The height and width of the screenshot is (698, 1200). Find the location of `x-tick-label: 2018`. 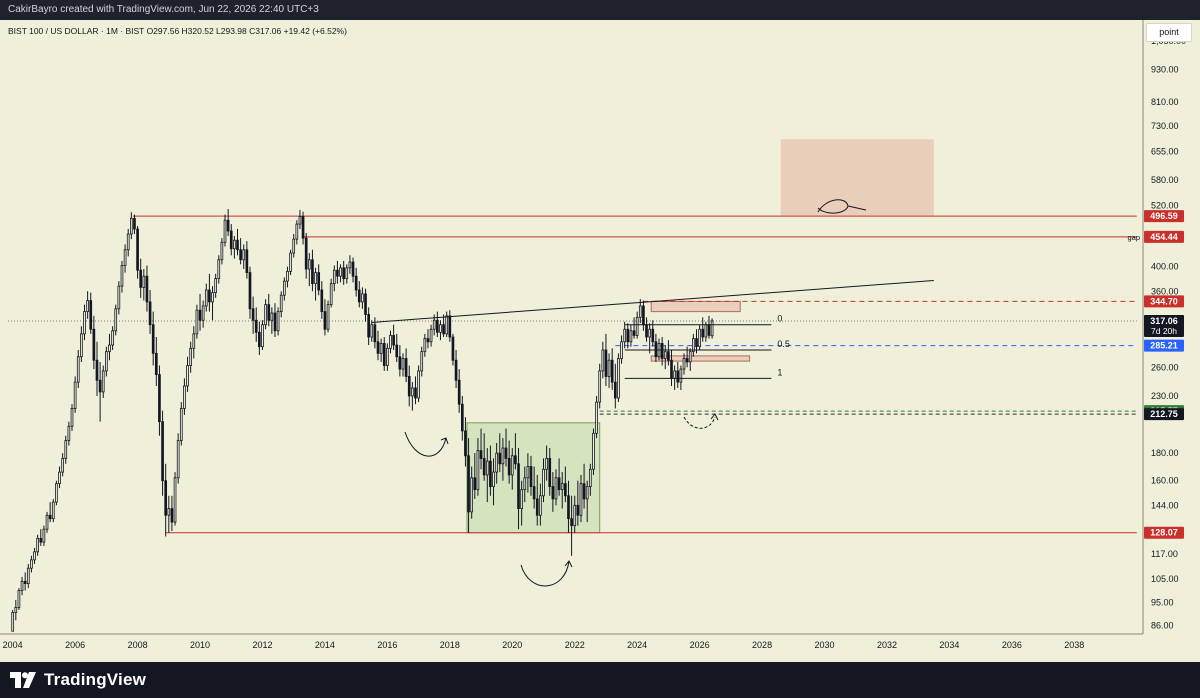

x-tick-label: 2018 is located at coordinates (450, 645).